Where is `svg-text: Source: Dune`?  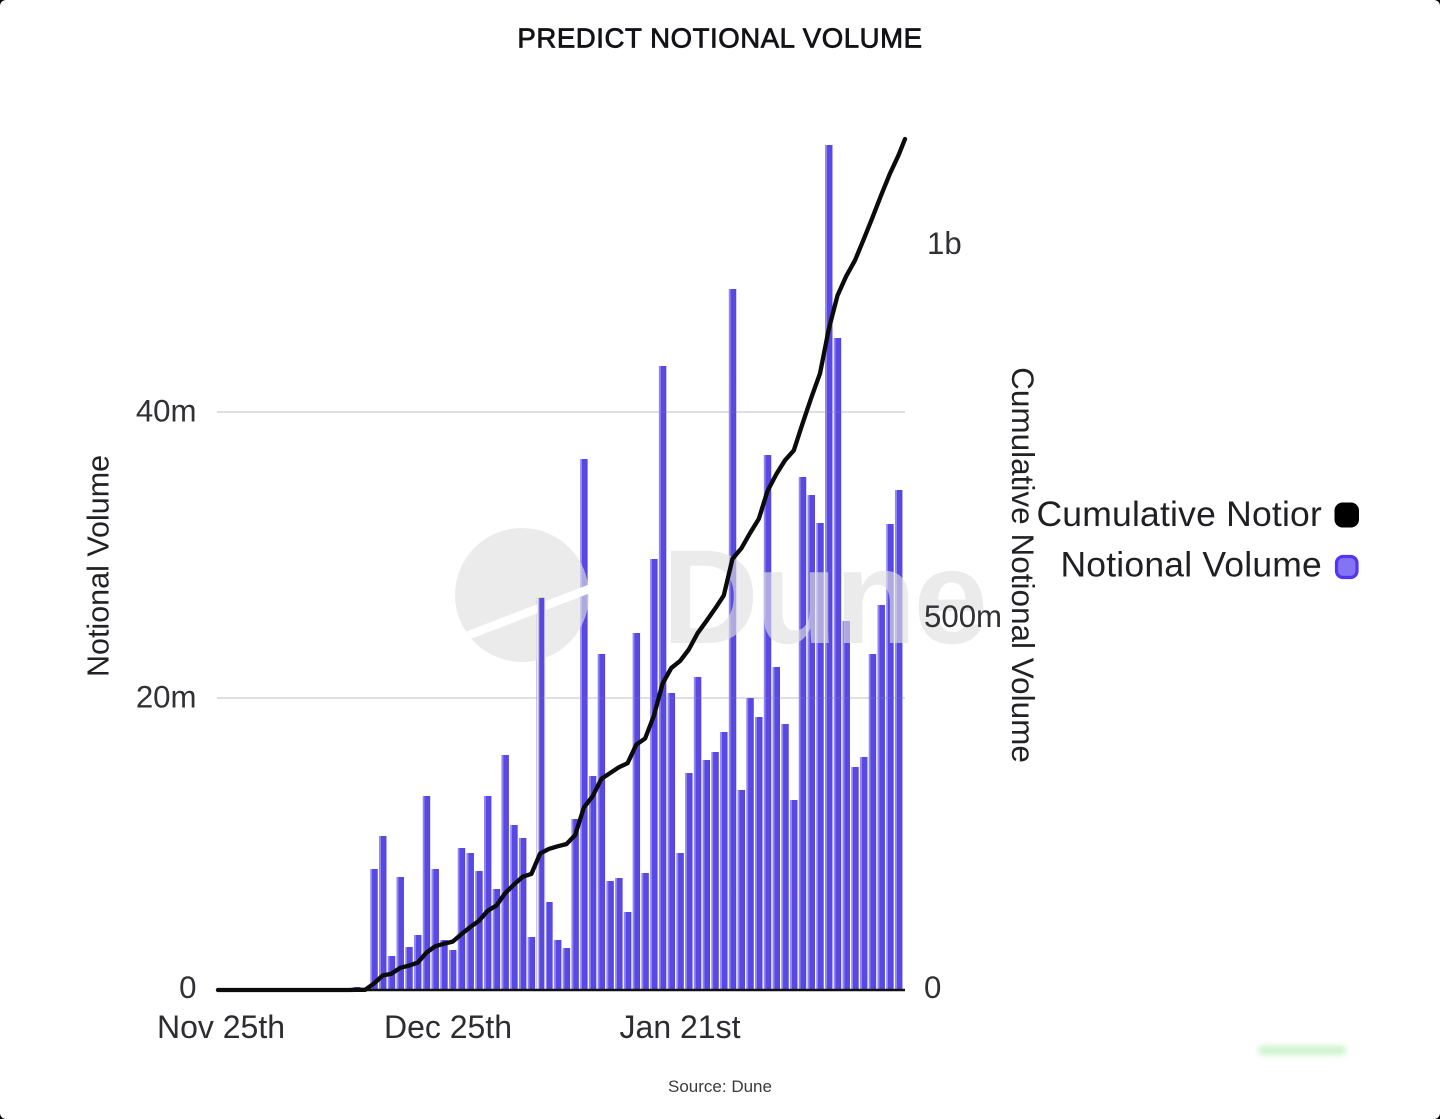 svg-text: Source: Dune is located at coordinates (720, 1086).